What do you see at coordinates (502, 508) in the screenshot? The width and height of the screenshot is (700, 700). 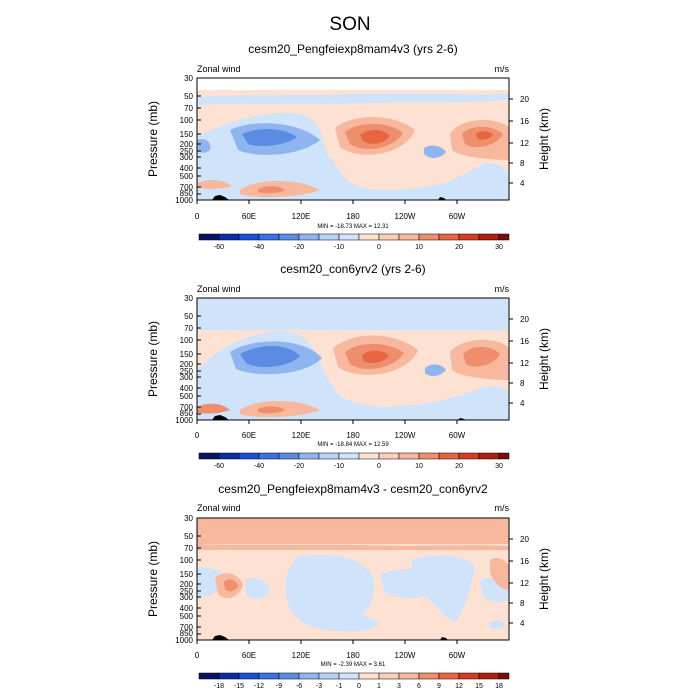 I see `panel-3-units-label: m/s` at bounding box center [502, 508].